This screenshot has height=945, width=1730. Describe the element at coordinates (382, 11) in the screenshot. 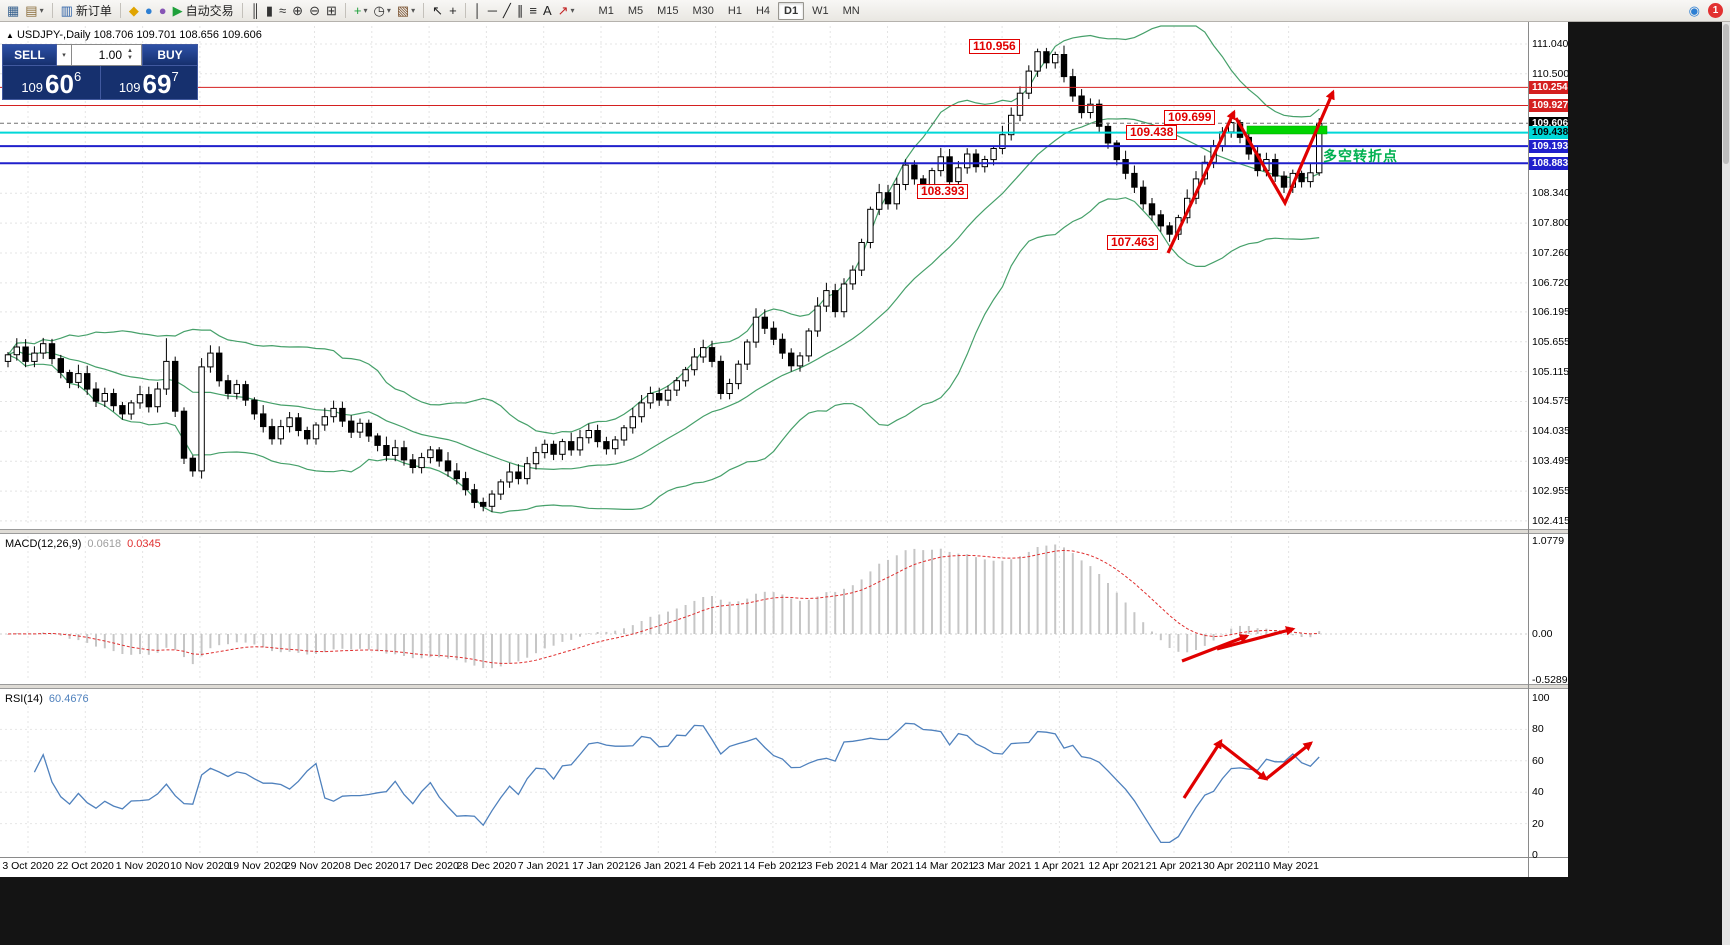

I see `periods-icon: ◷ ▾` at that location.